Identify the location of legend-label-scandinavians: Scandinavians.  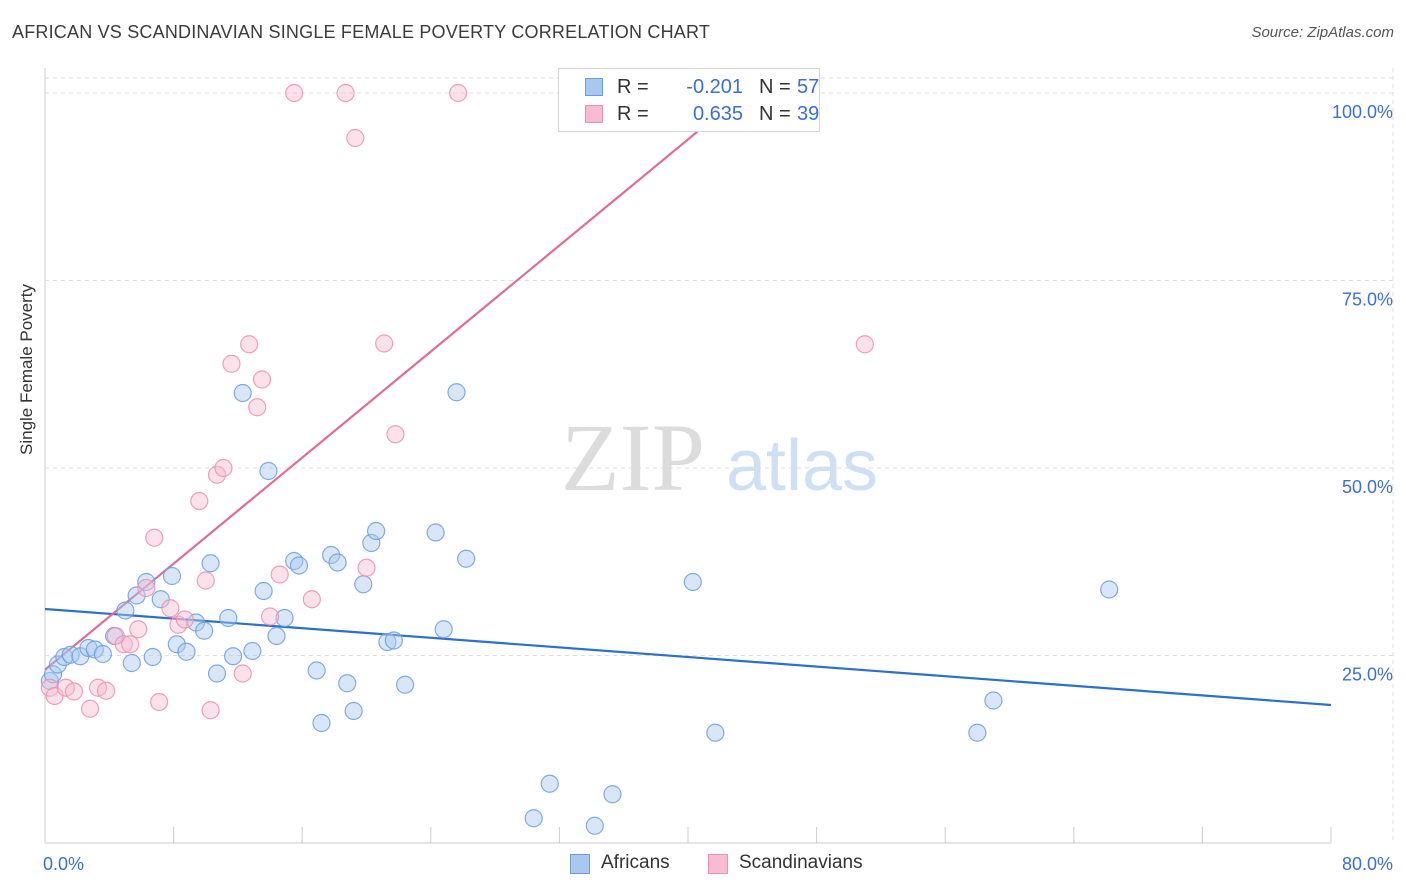
(801, 862).